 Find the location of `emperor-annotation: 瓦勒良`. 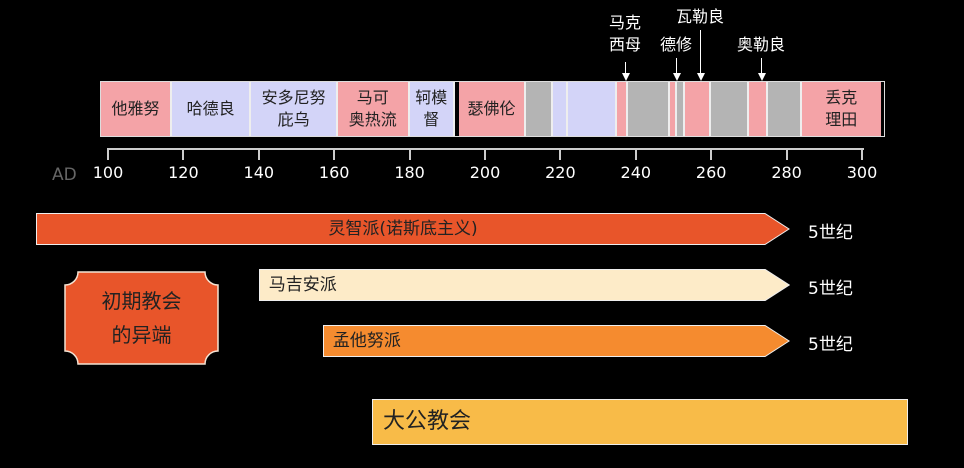

emperor-annotation: 瓦勒良 is located at coordinates (700, 16).